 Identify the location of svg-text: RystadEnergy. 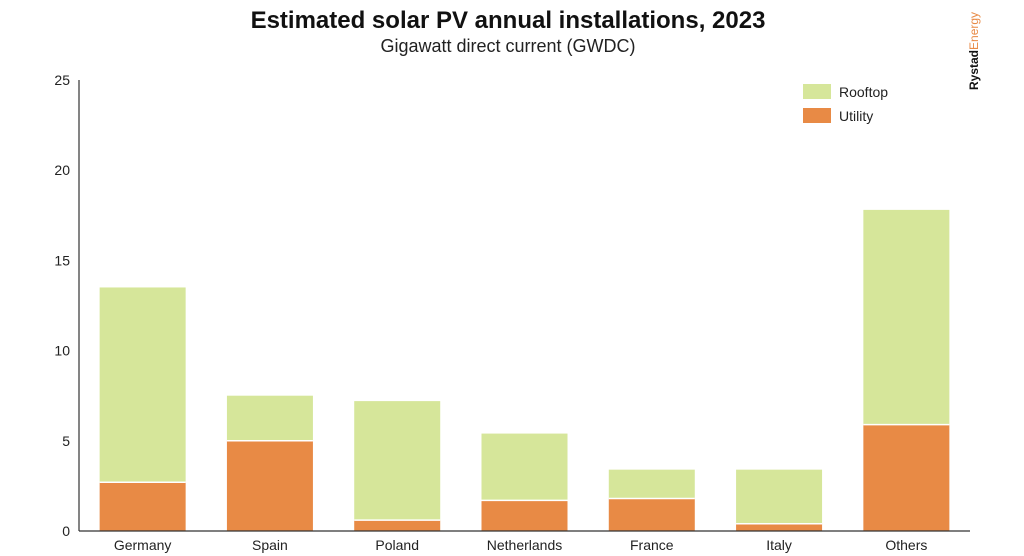
(974, 51).